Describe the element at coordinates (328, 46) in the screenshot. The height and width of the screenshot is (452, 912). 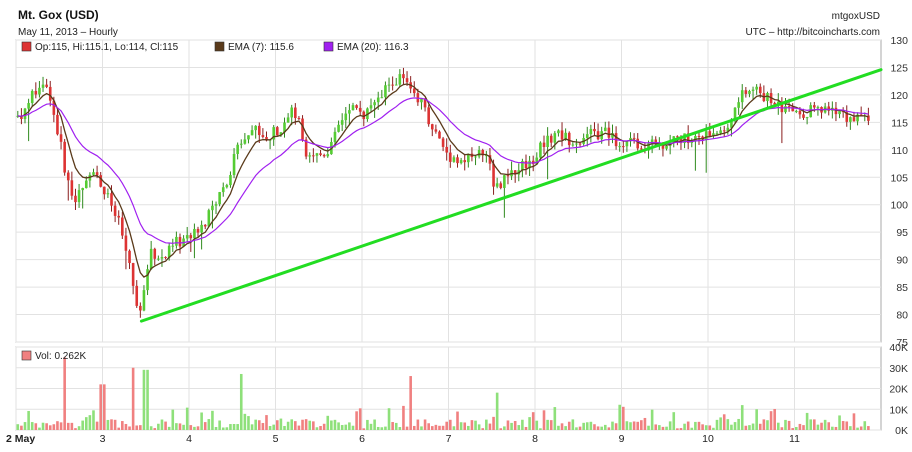
I see `ema20-swatch` at that location.